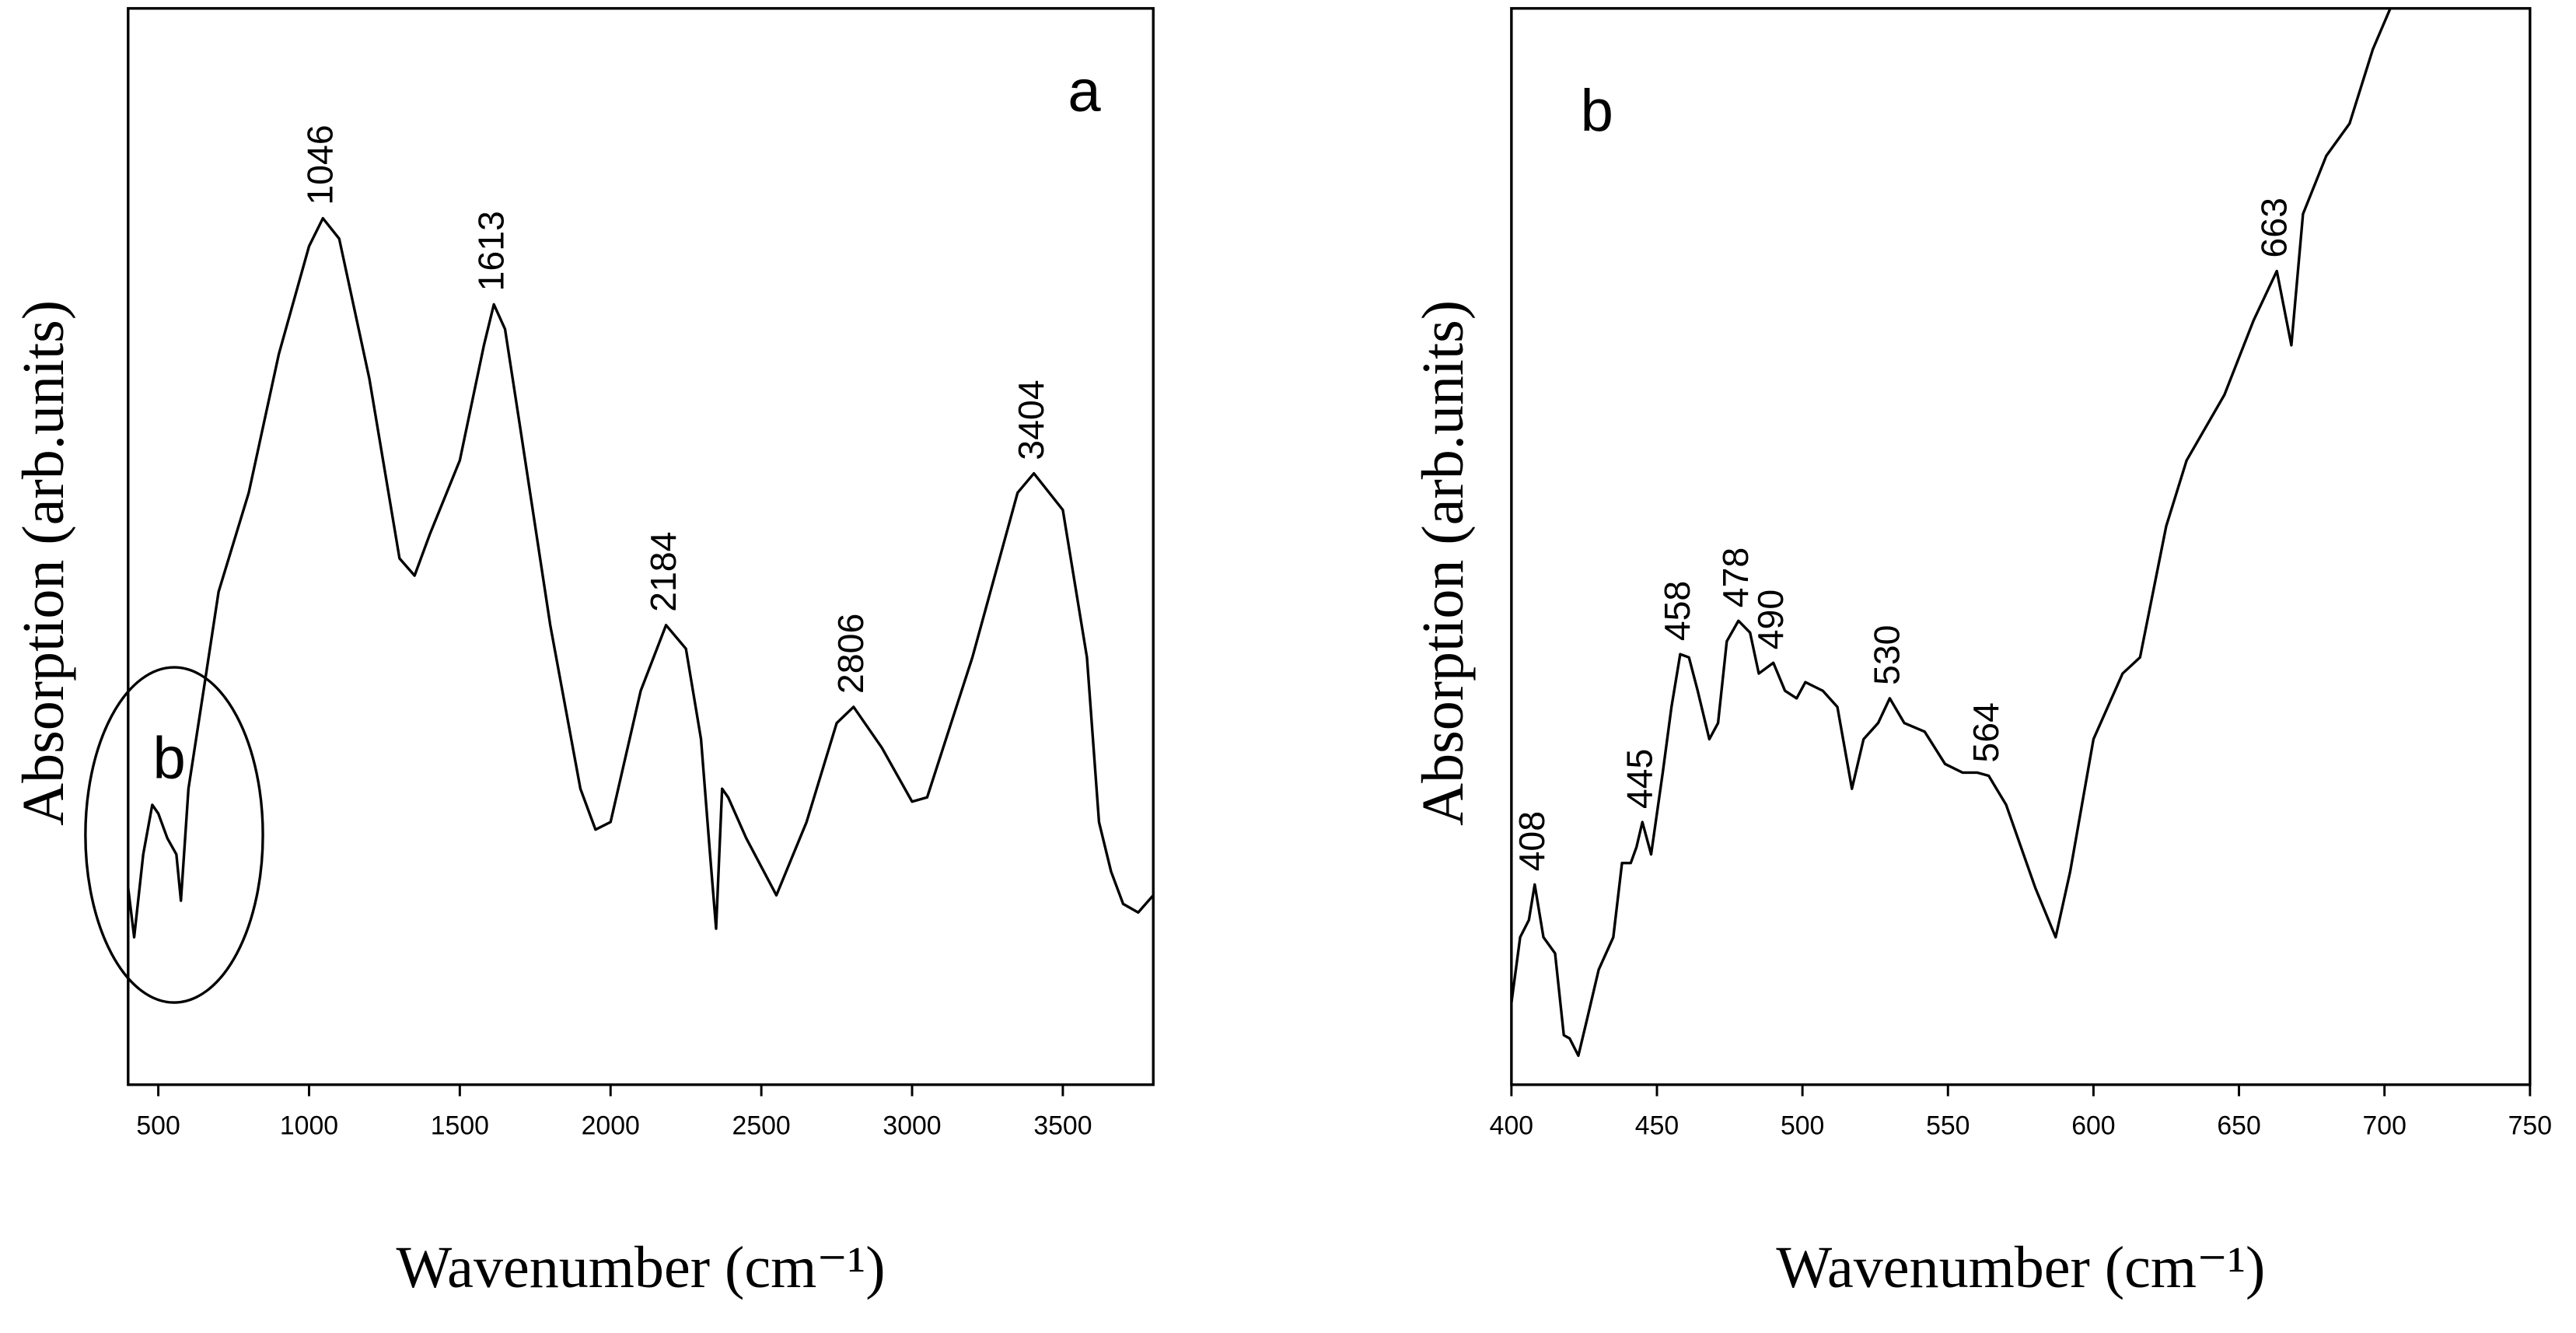 Image resolution: width=2576 pixels, height=1333 pixels. I want to click on peak-label: 3404, so click(1031, 420).